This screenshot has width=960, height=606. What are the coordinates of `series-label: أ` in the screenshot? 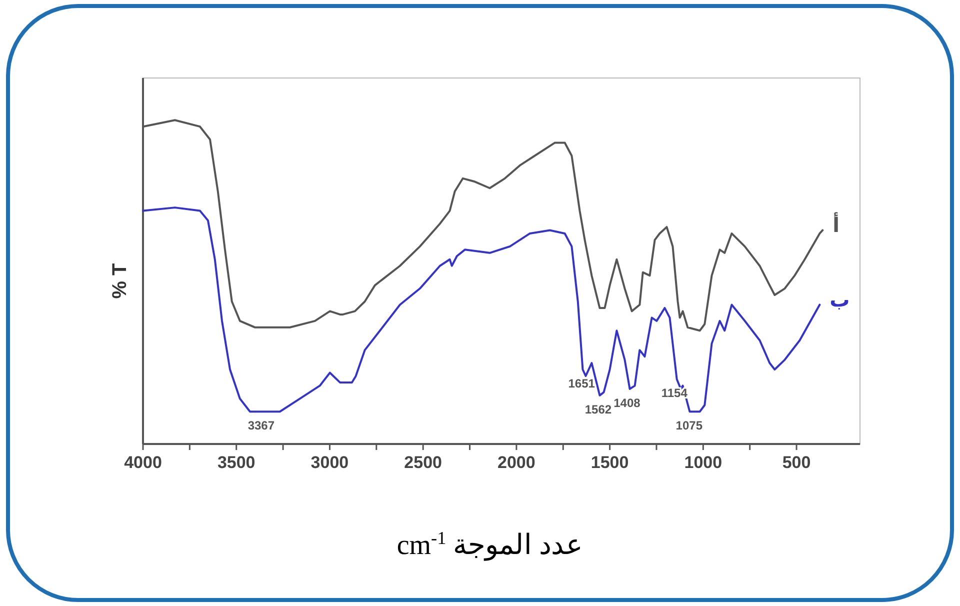 It's located at (836, 225).